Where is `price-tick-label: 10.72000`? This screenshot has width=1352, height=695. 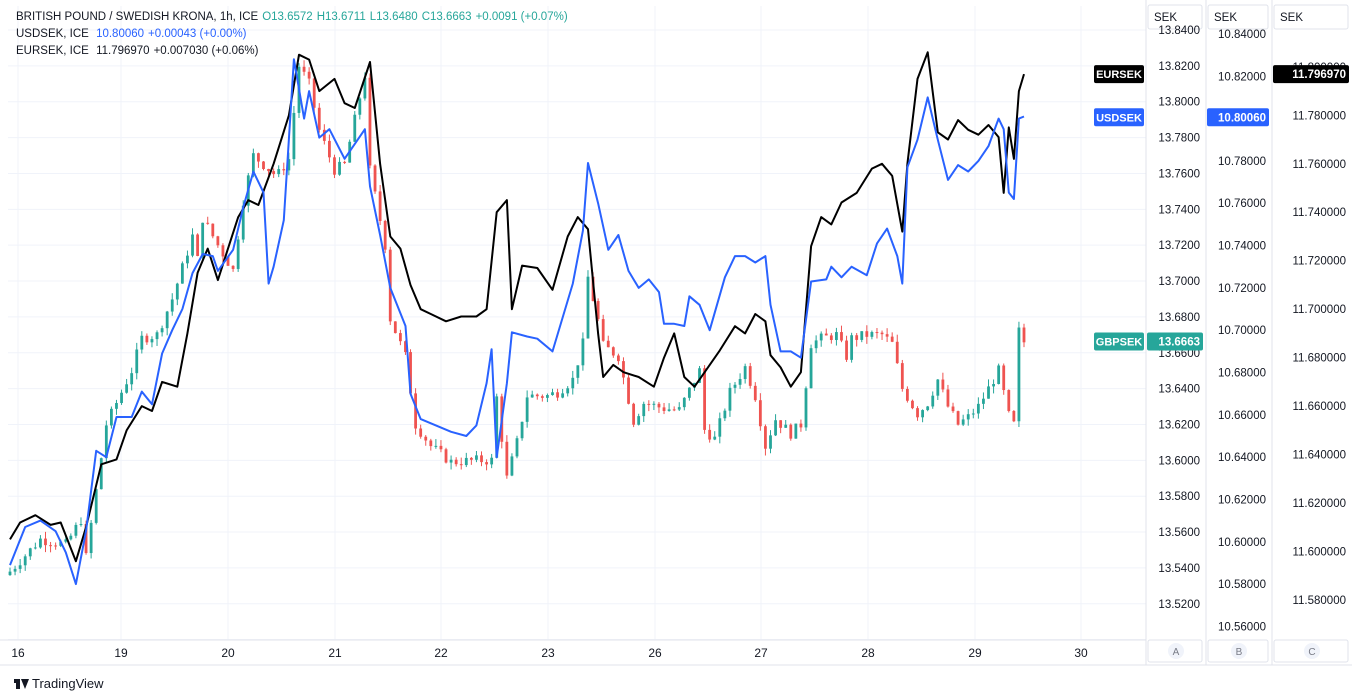
price-tick-label: 10.72000 is located at coordinates (1242, 289).